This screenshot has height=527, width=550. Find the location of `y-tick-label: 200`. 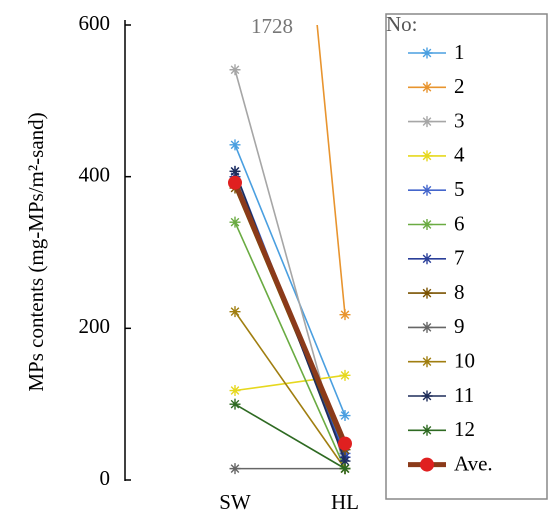

y-tick-label: 200 is located at coordinates (95, 326).